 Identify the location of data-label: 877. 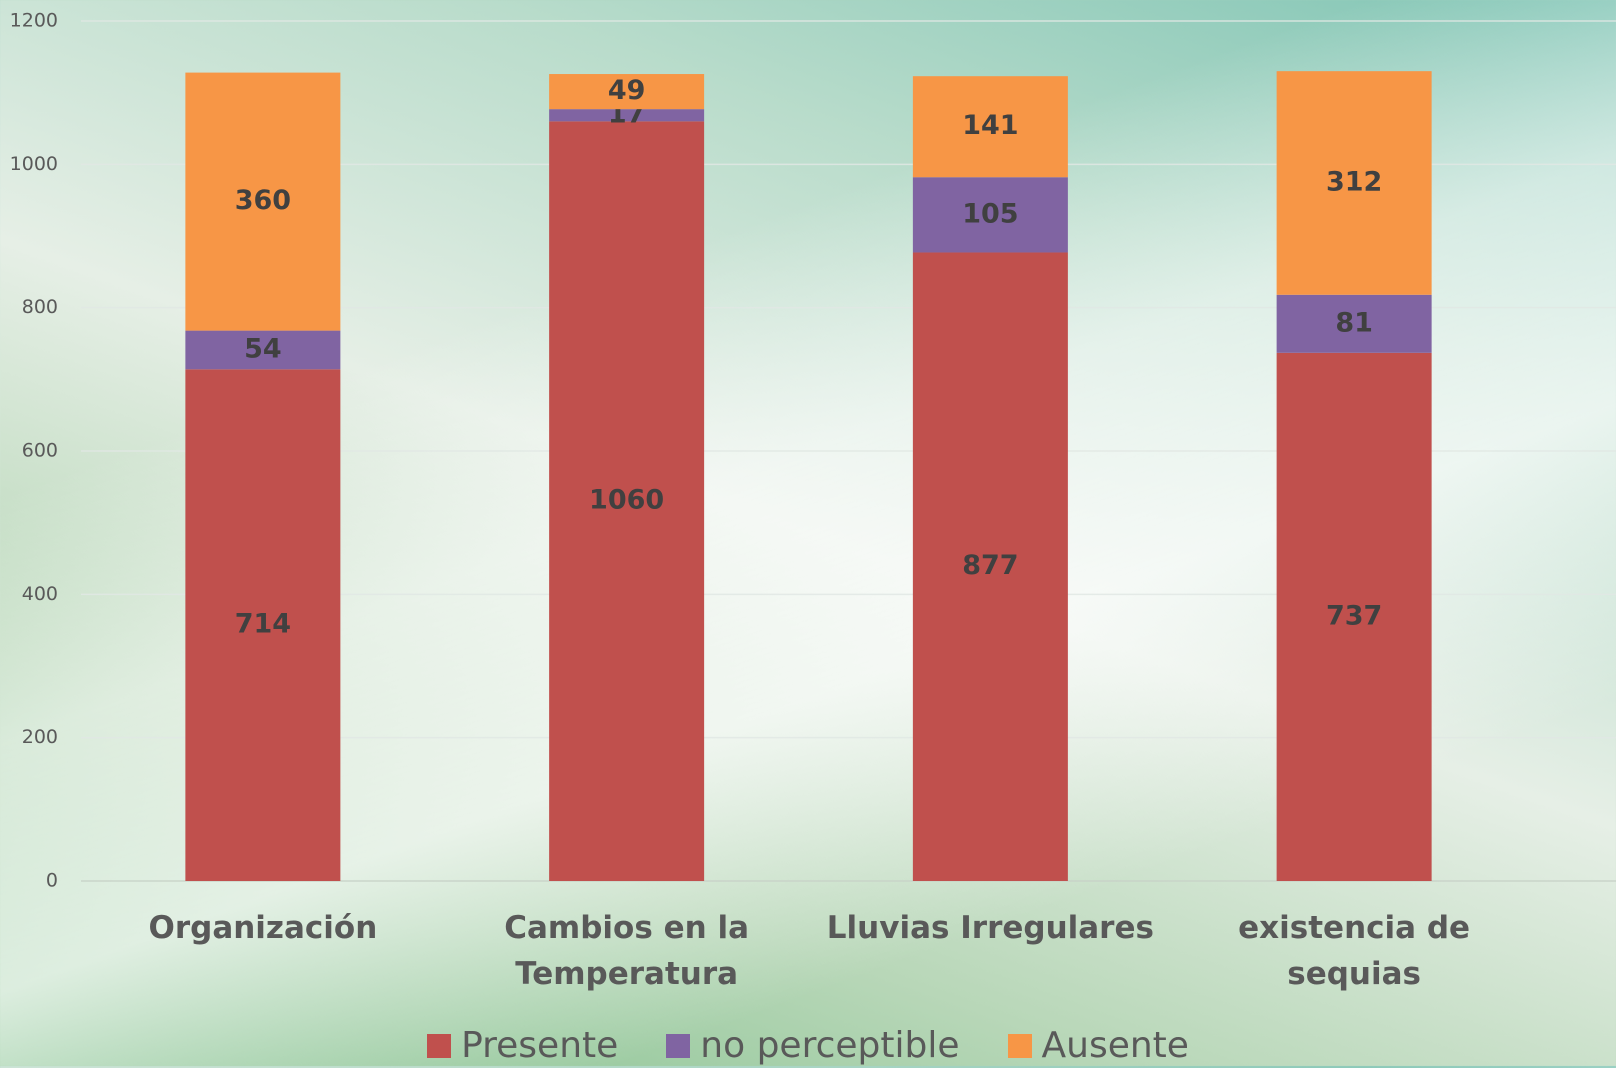
(990, 565).